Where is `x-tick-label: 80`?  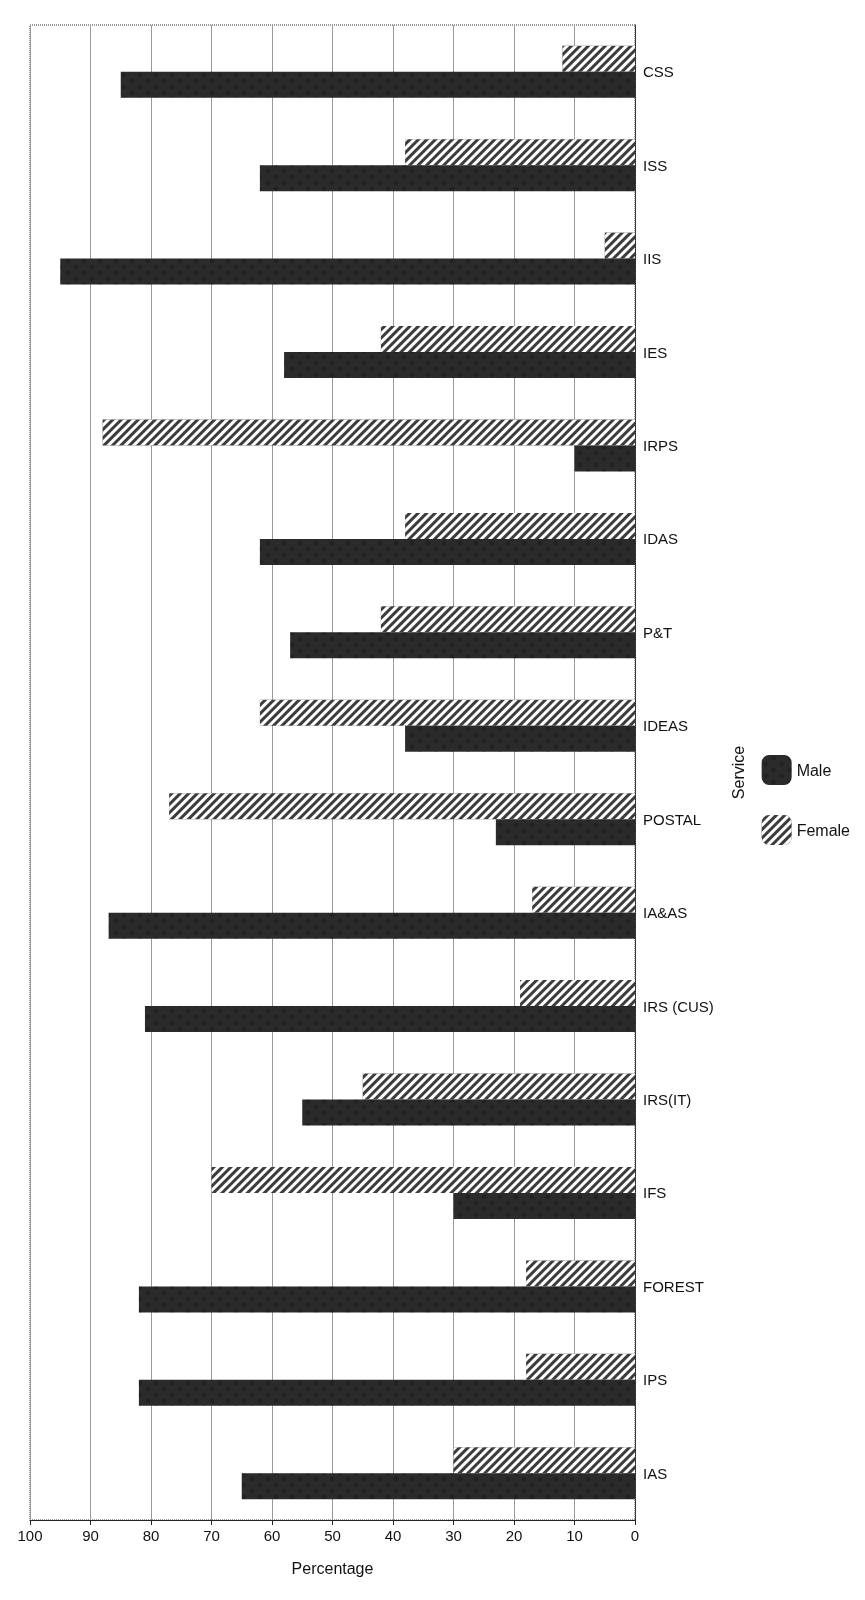 x-tick-label: 80 is located at coordinates (151, 1535).